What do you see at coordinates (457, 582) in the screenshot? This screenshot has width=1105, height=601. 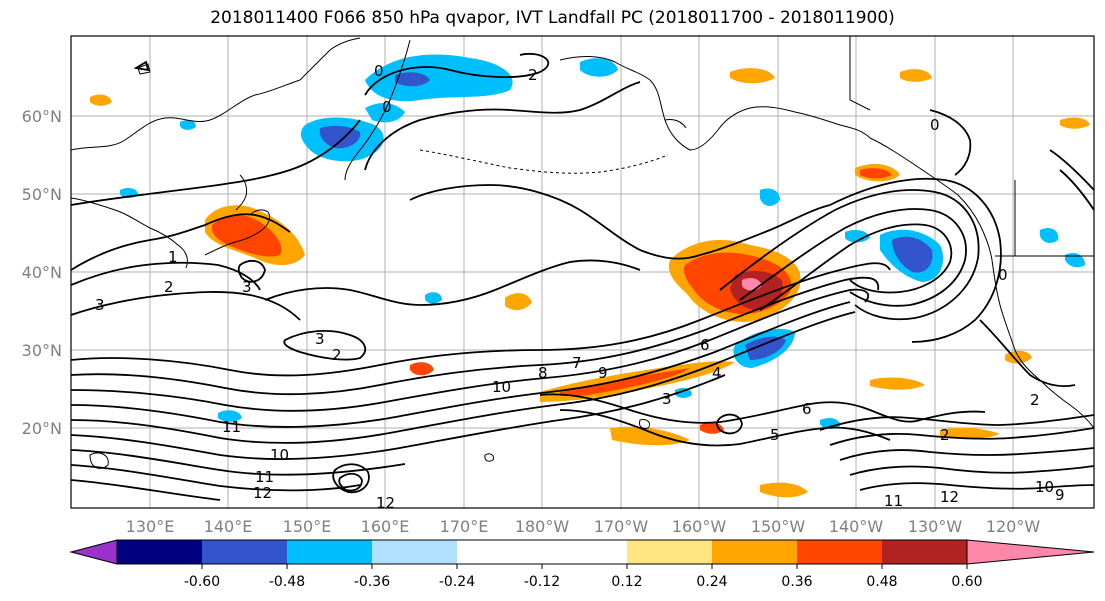 I see `colorbar-tick-label: -0.24` at bounding box center [457, 582].